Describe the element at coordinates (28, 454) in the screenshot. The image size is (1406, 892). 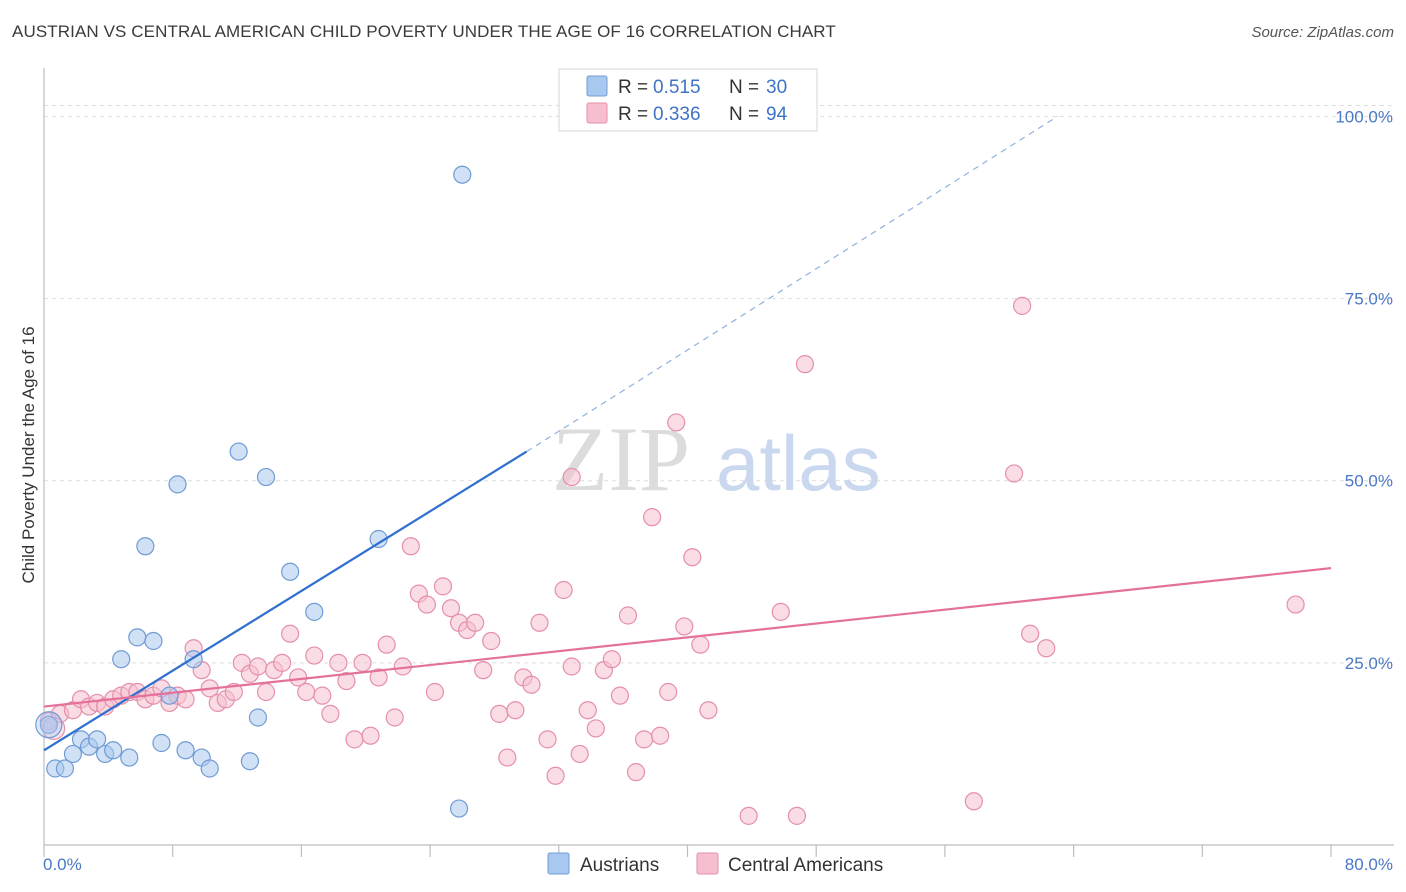
I see `y-axis-label: Child Poverty Under the Age of 16` at that location.